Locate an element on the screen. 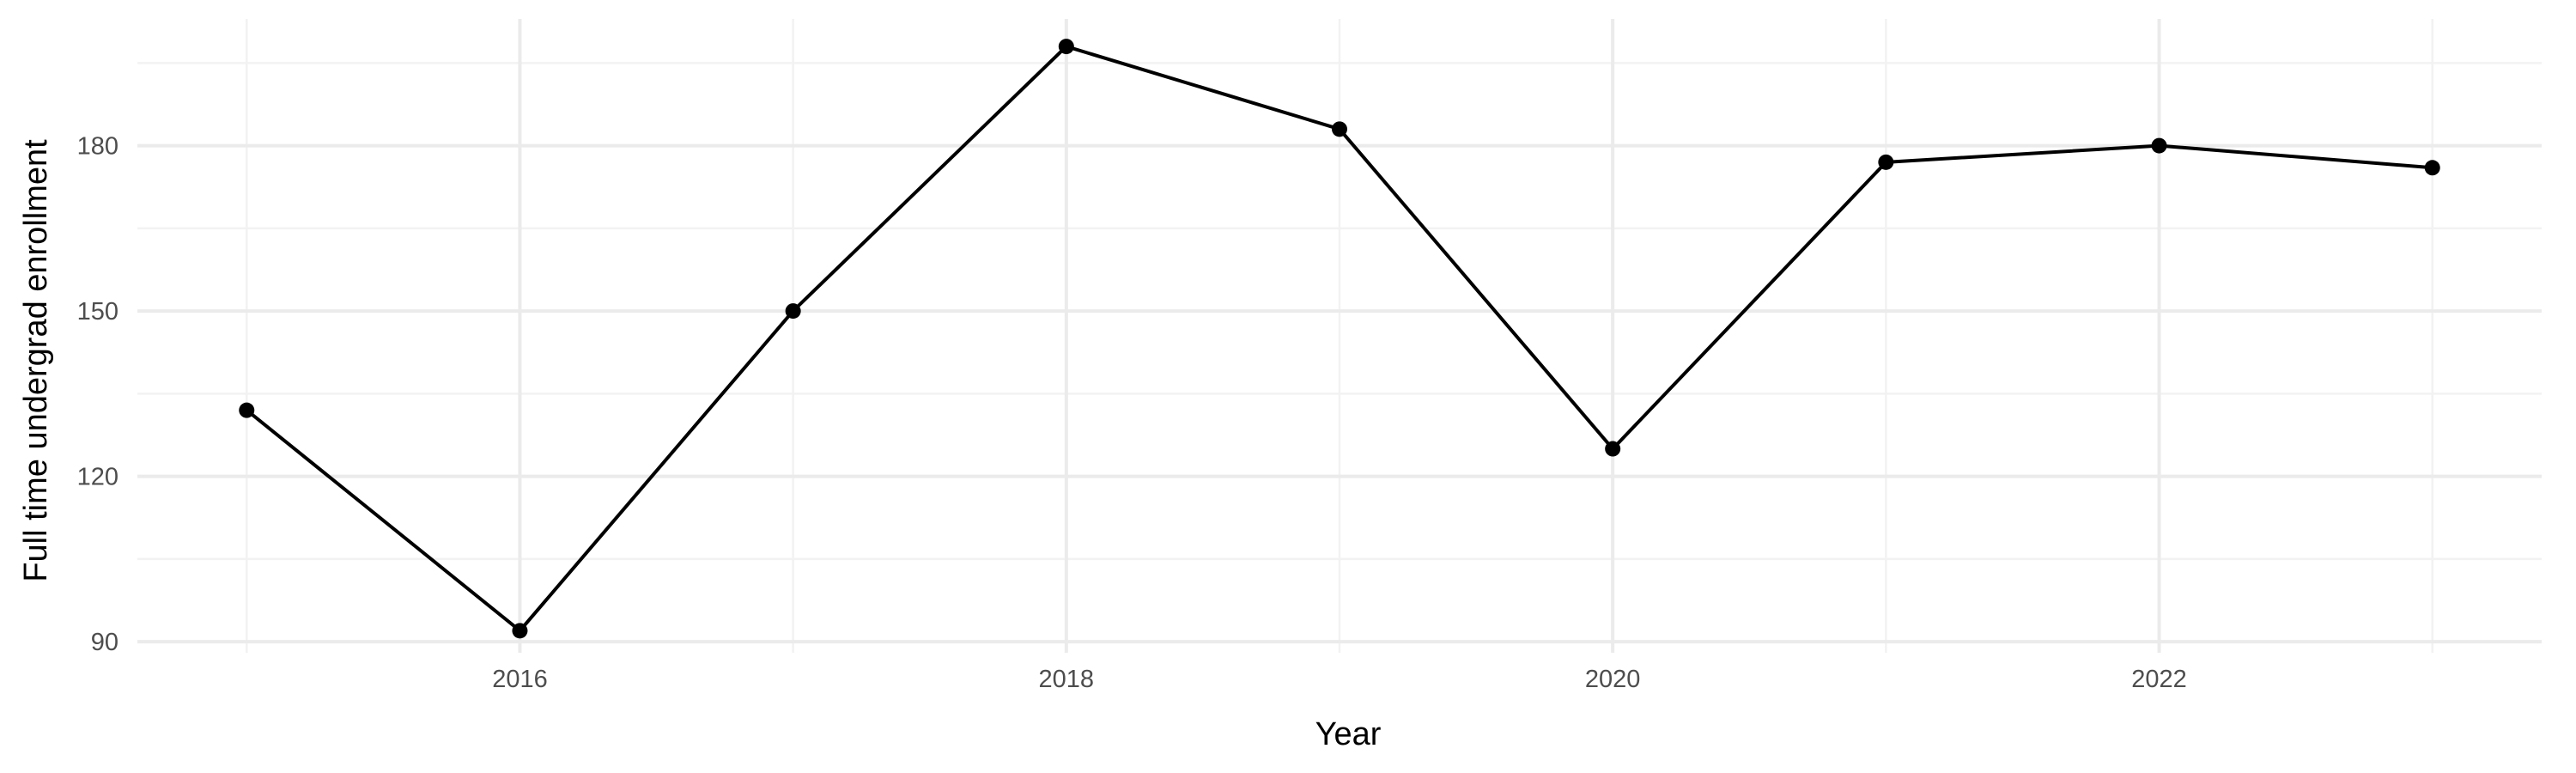 This screenshot has width=2576, height=773. y-tick-label: 90 is located at coordinates (104, 642).